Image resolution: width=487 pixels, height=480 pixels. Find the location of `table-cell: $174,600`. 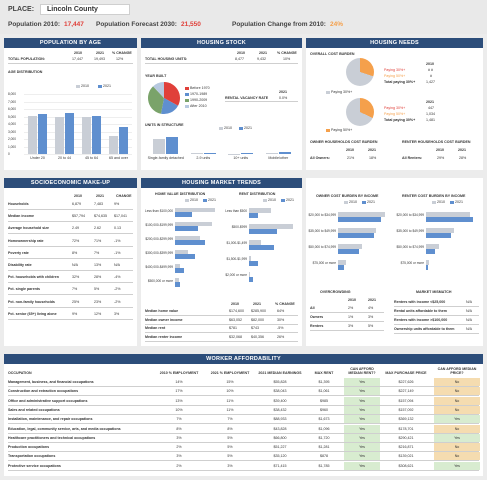

table-cell: $174,600 is located at coordinates (236, 311).